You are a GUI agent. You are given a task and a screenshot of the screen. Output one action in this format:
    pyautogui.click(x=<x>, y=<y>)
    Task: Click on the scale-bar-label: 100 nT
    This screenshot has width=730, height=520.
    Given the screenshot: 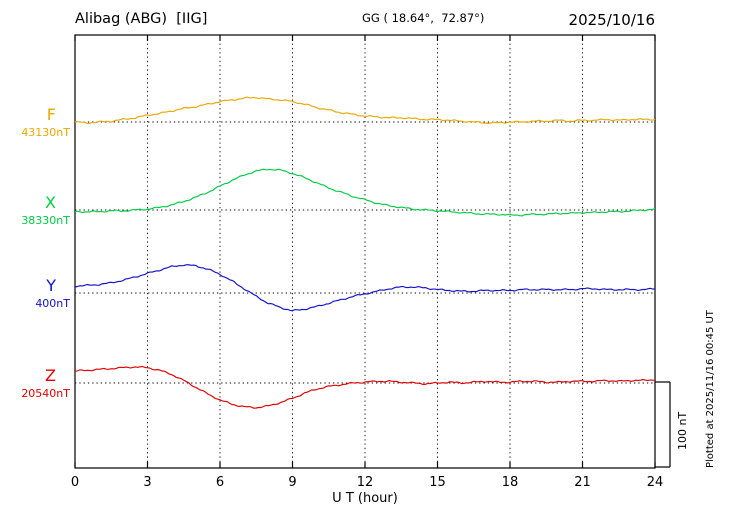 What is the action you would take?
    pyautogui.click(x=682, y=430)
    